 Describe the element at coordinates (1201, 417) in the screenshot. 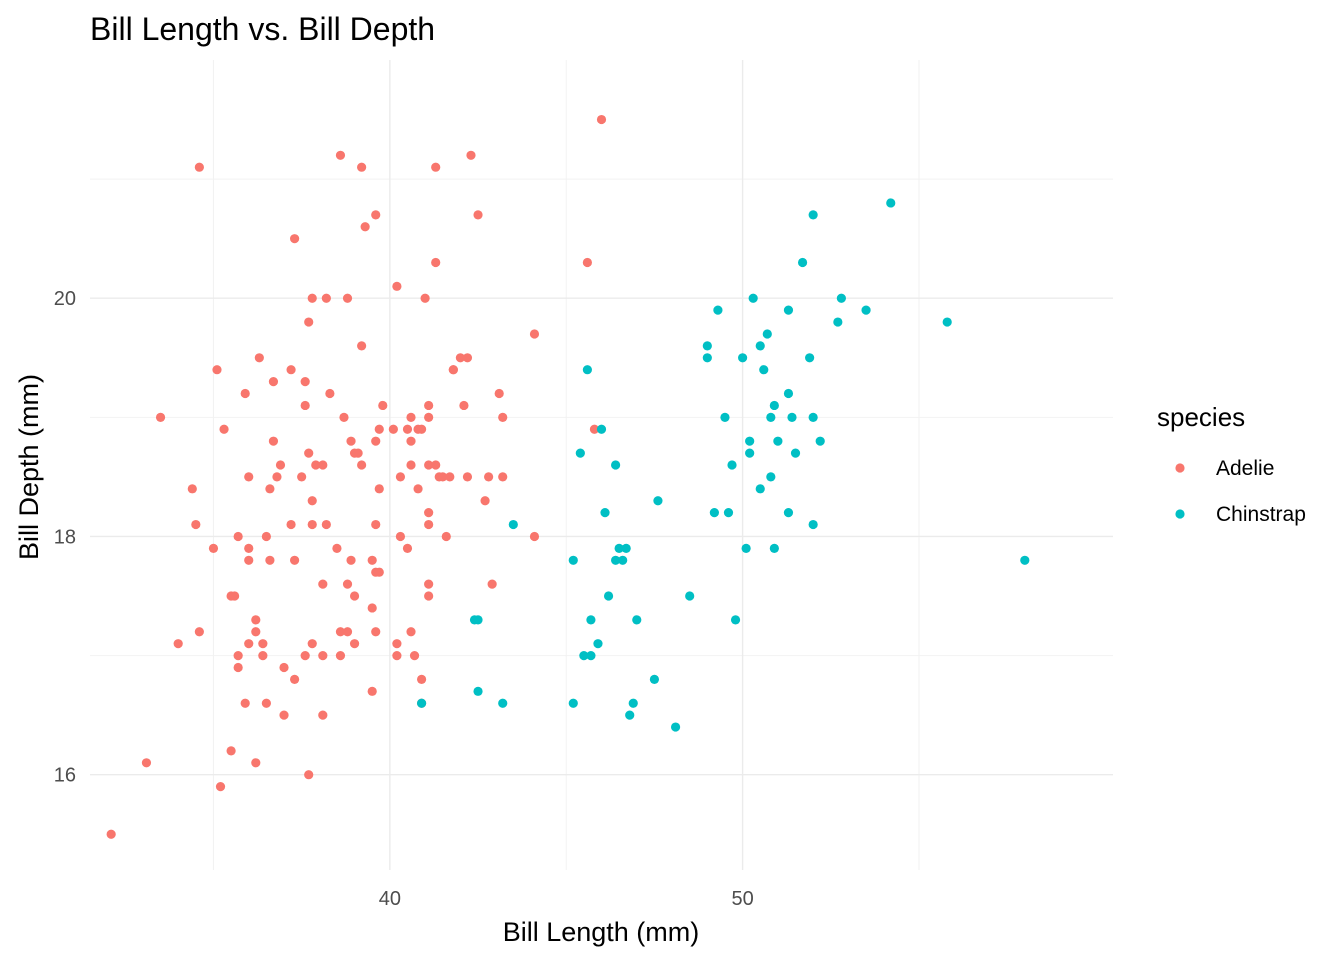

I see `legend-title: species` at that location.